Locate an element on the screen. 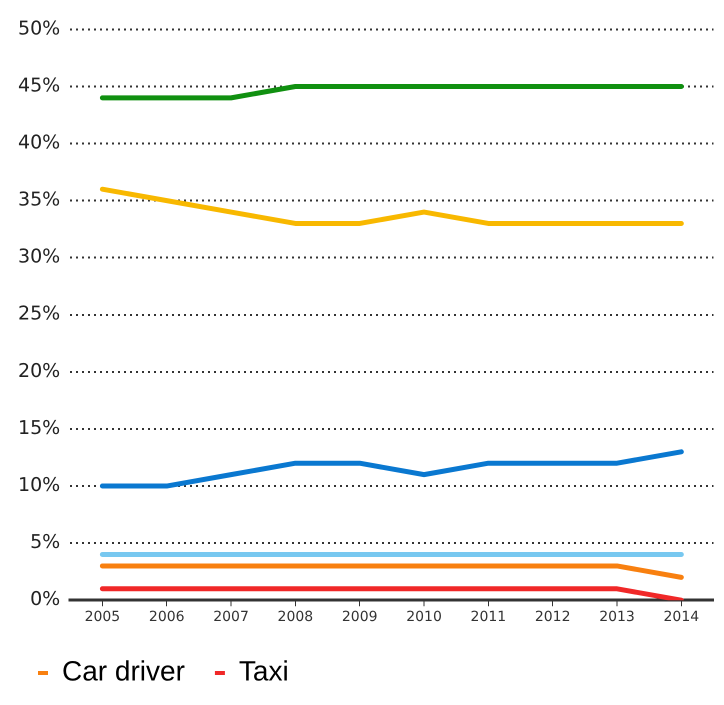 This screenshot has height=705, width=724. y-tick-label: 35% is located at coordinates (39, 199).